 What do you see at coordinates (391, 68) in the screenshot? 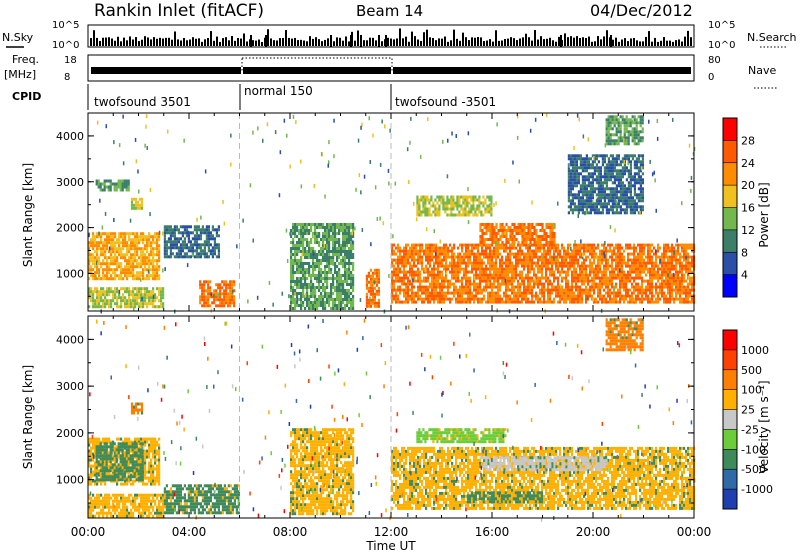
I see `freq-panel` at bounding box center [391, 68].